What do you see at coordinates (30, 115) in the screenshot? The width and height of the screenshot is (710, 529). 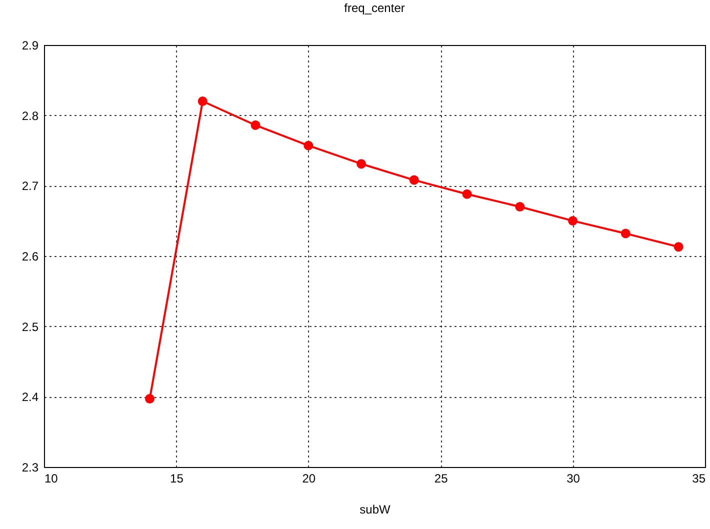 I see `y-tick-label: 2.8` at bounding box center [30, 115].